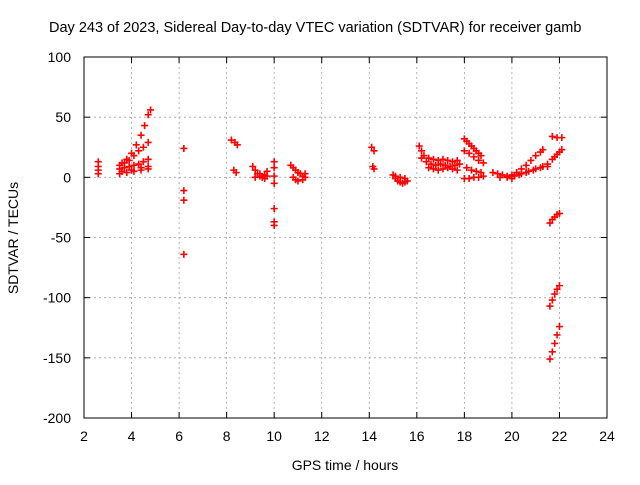  What do you see at coordinates (369, 436) in the screenshot?
I see `x-tick-label: 14` at bounding box center [369, 436].